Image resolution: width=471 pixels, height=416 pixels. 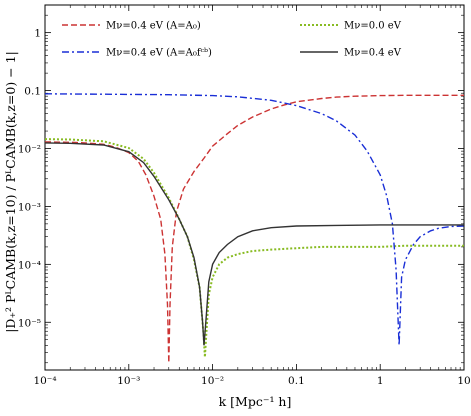 I want to click on y-tick-label: 0.1, so click(x=32, y=92).